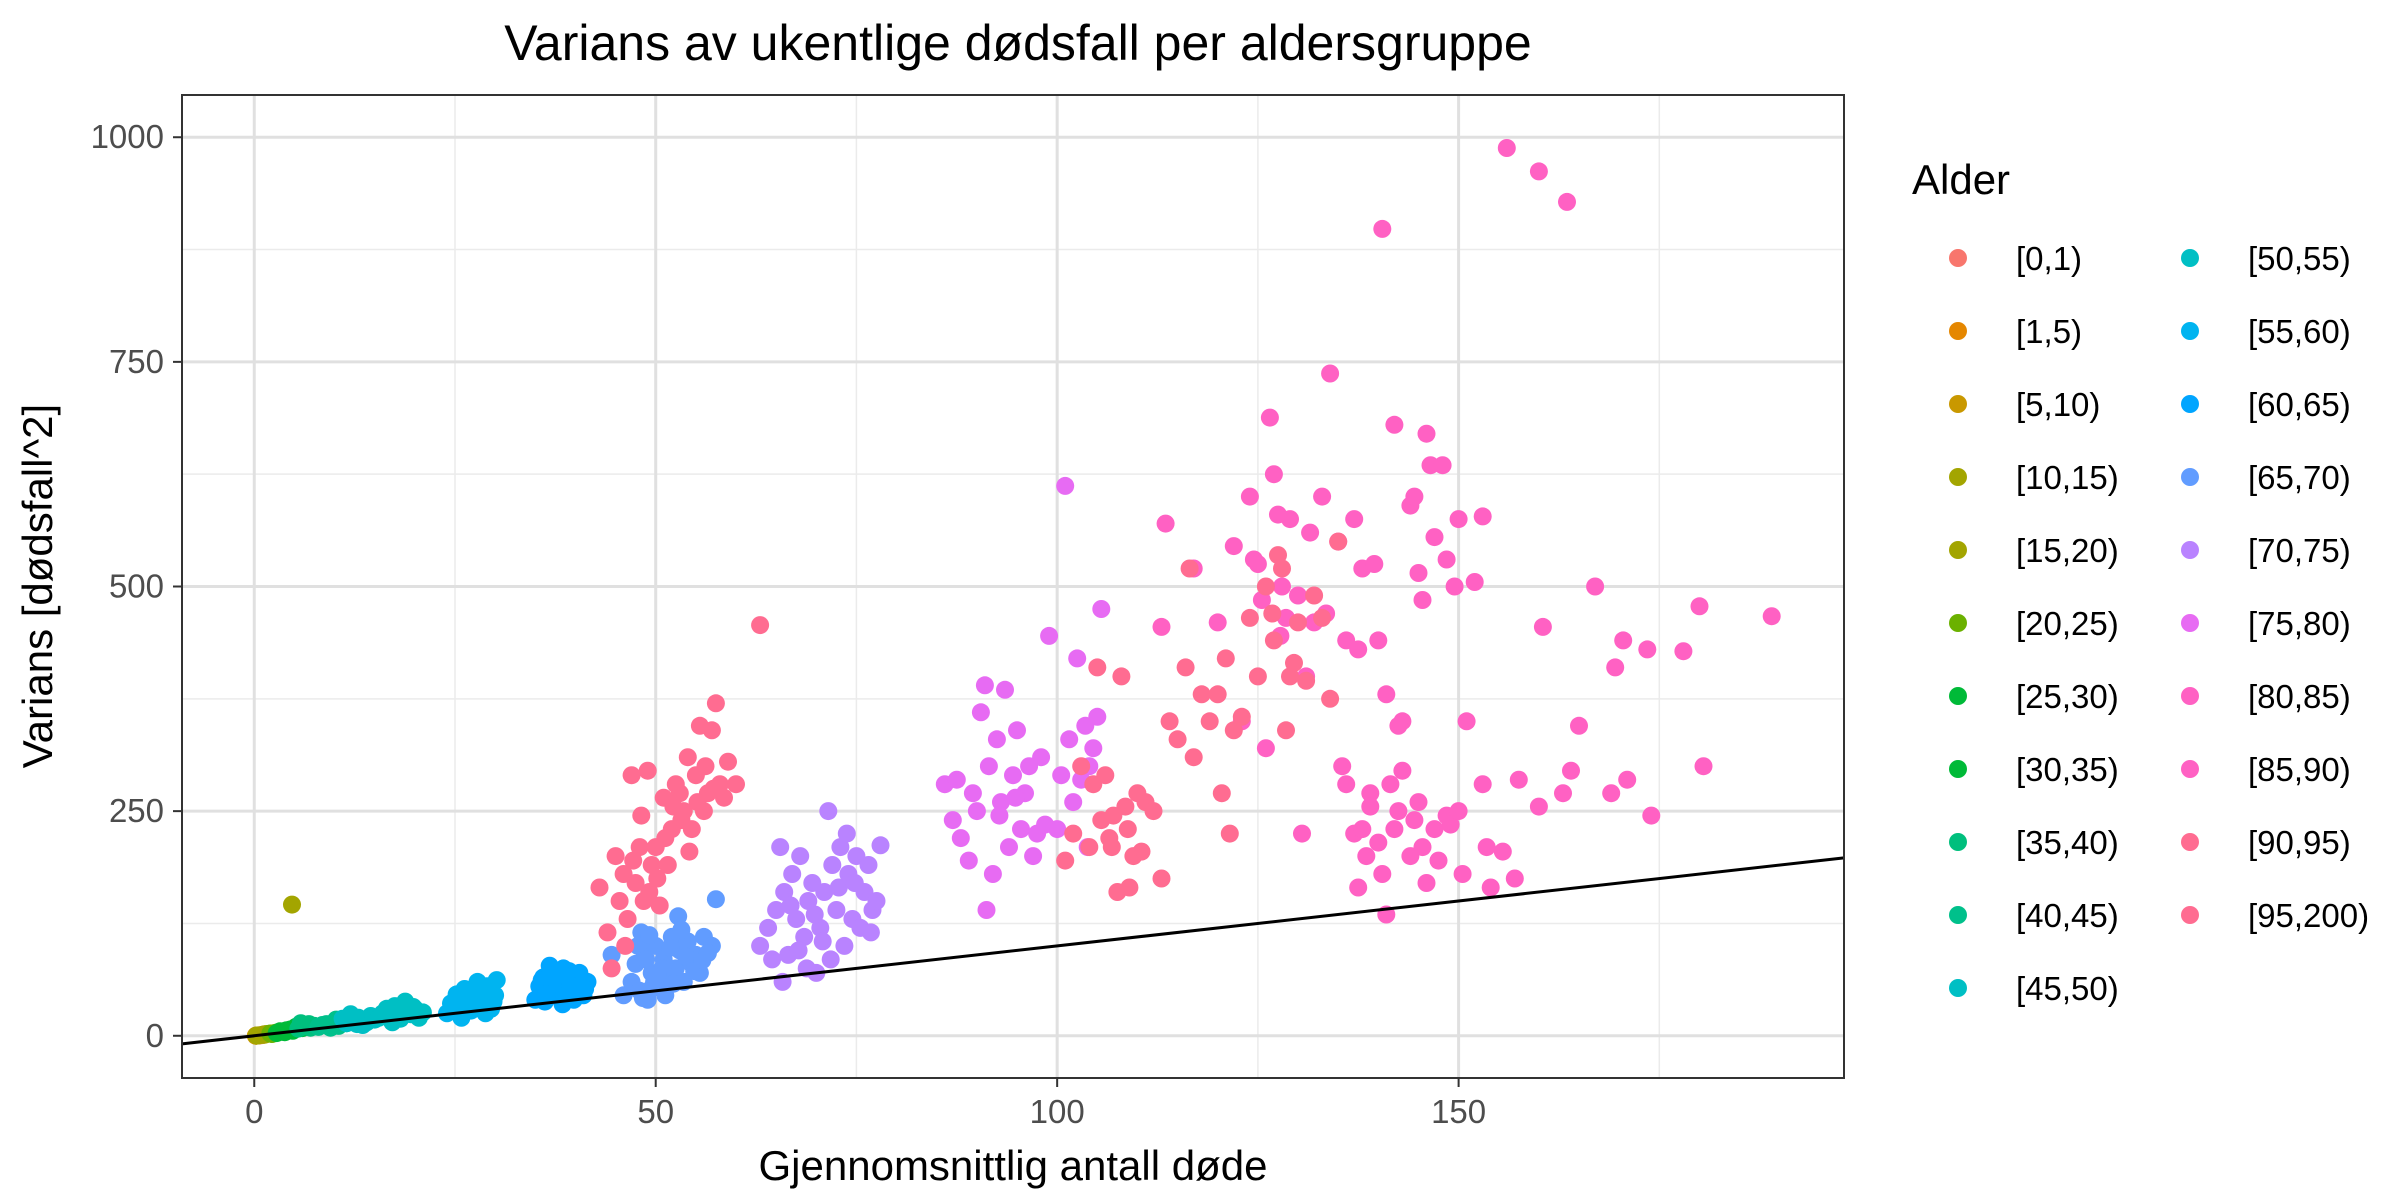 Image resolution: width=2400 pixels, height=1200 pixels. What do you see at coordinates (2299, 769) in the screenshot?
I see `legend-label: [85,90)` at bounding box center [2299, 769].